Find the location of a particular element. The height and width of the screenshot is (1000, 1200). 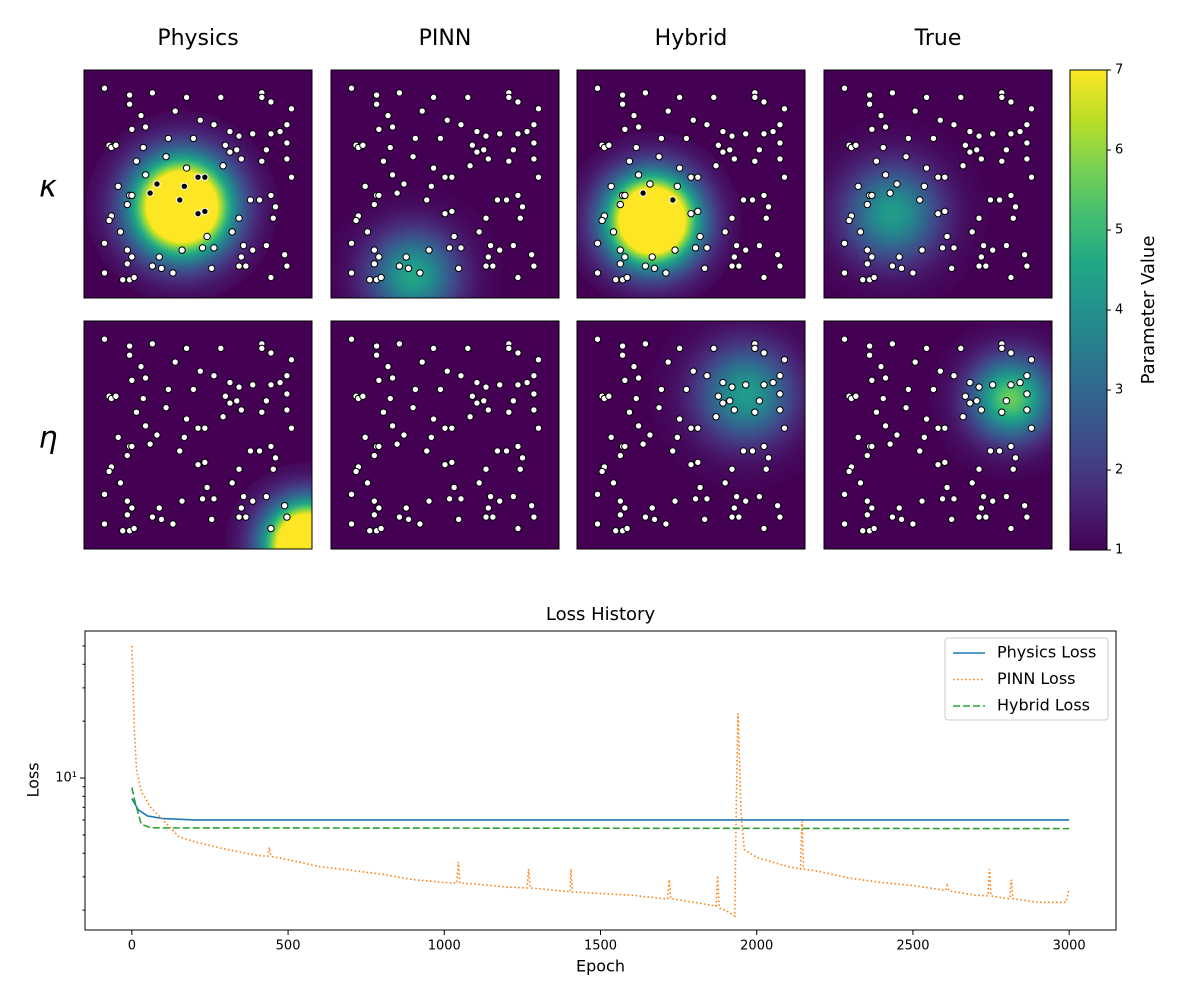

colorbar is located at coordinates (1088, 310).